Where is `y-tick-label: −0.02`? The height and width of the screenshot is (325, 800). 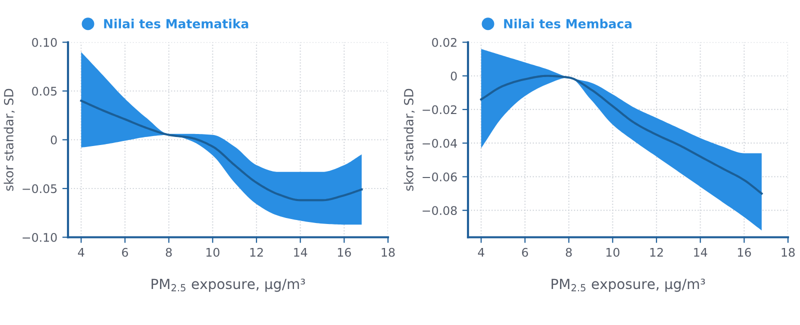
y-tick-label: −0.02 is located at coordinates (439, 109).